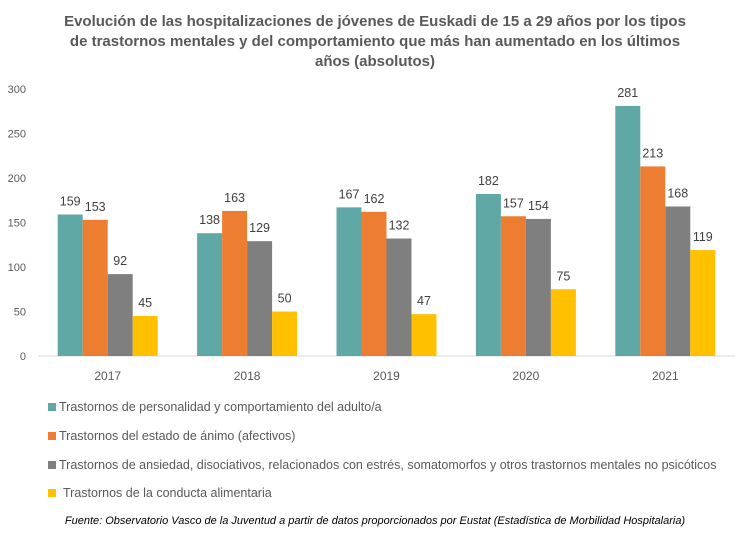 The width and height of the screenshot is (750, 549). Describe the element at coordinates (665, 376) in the screenshot. I see `x-tick-label: 2021` at that location.